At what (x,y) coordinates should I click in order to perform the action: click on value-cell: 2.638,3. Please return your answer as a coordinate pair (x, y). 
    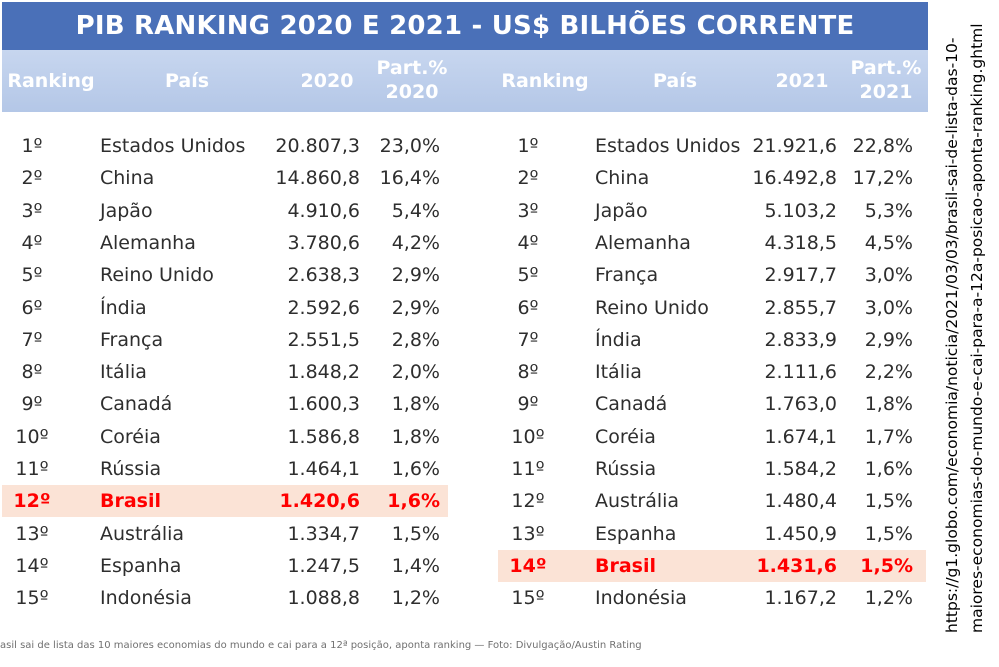
    Looking at the image, I should click on (323, 275).